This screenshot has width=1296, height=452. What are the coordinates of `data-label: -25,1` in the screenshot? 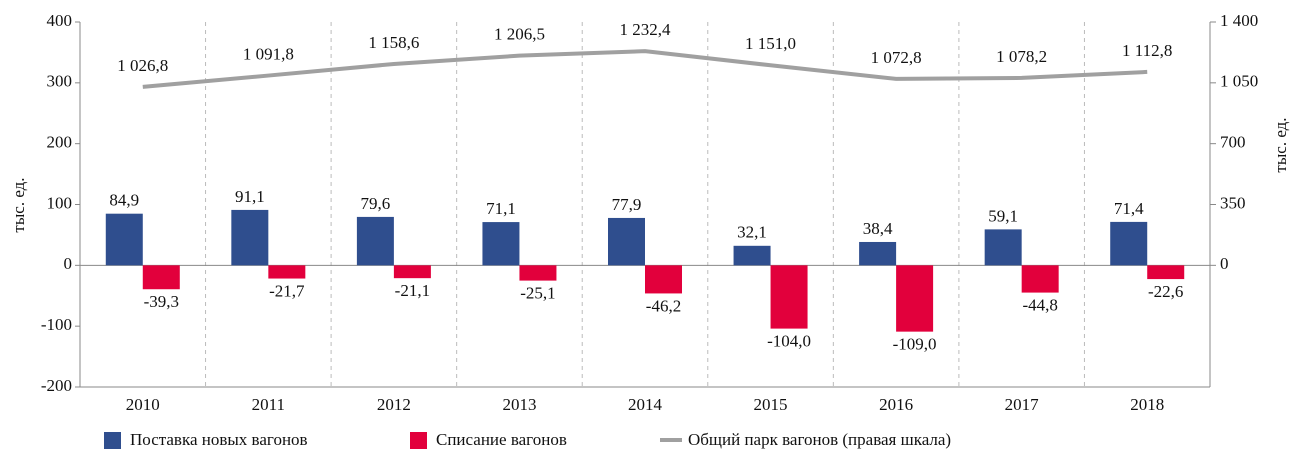 It's located at (537, 293).